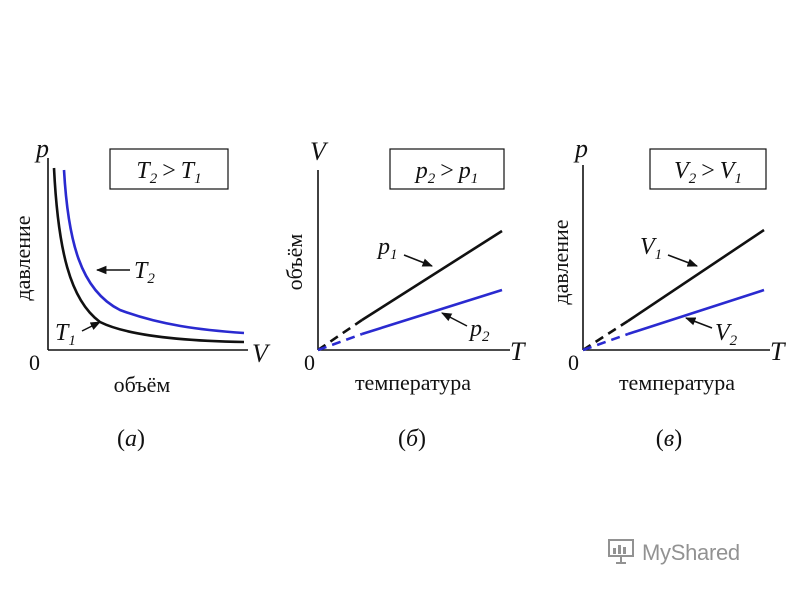 Image resolution: width=800 pixels, height=600 pixels. I want to click on panel-b-origin: 0, so click(309, 362).